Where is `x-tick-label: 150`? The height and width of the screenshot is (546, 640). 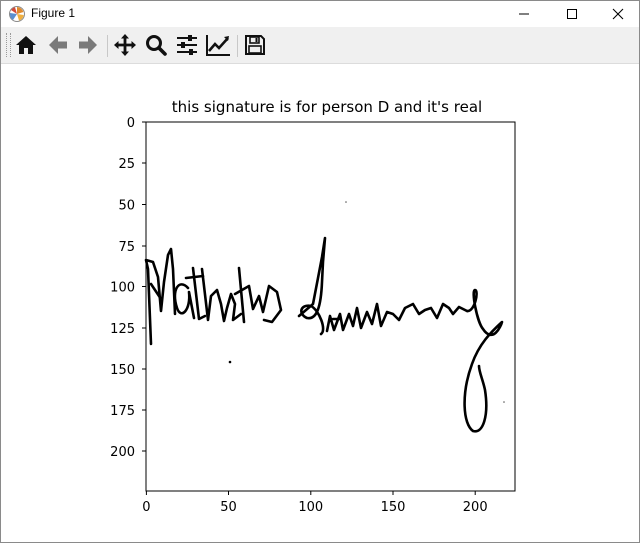
x-tick-label: 150 is located at coordinates (393, 507).